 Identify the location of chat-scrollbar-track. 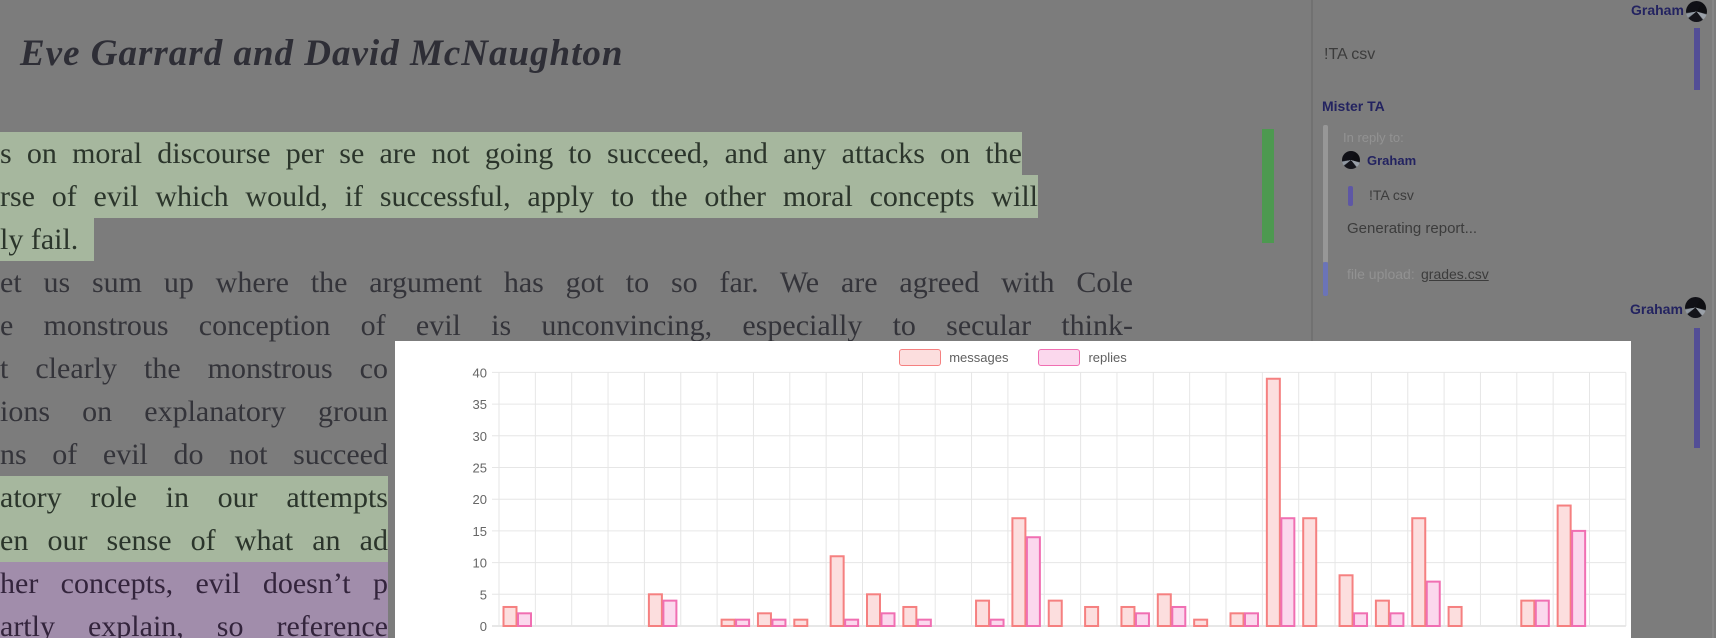
(1713, 319).